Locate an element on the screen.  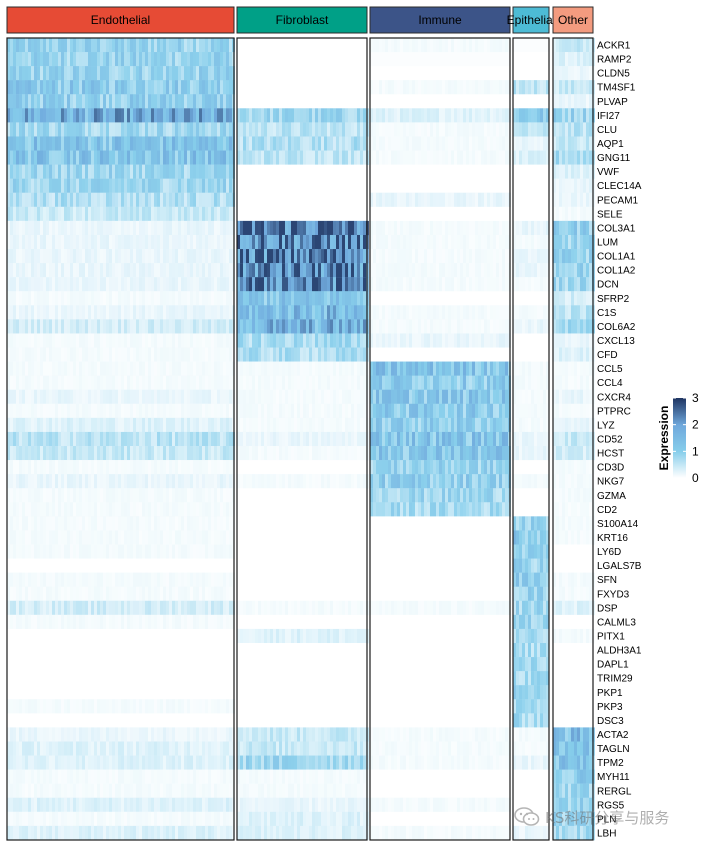
cell-band-cxcl13-immune is located at coordinates (440, 340).